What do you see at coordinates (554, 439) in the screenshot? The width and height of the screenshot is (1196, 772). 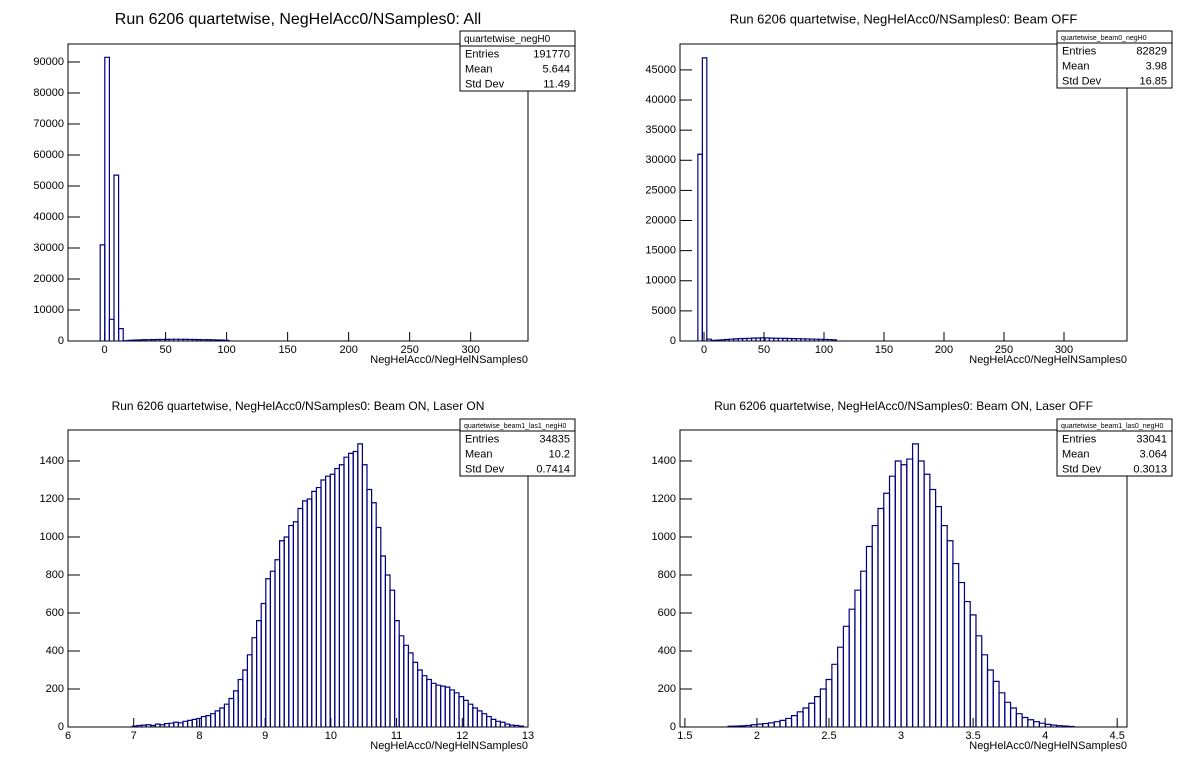 I see `stats-value: 34835` at bounding box center [554, 439].